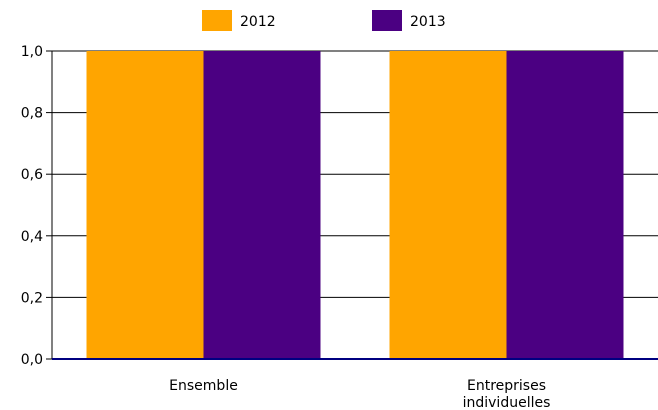  Describe the element at coordinates (506, 386) in the screenshot. I see `x-category-label: Entreprises` at that location.